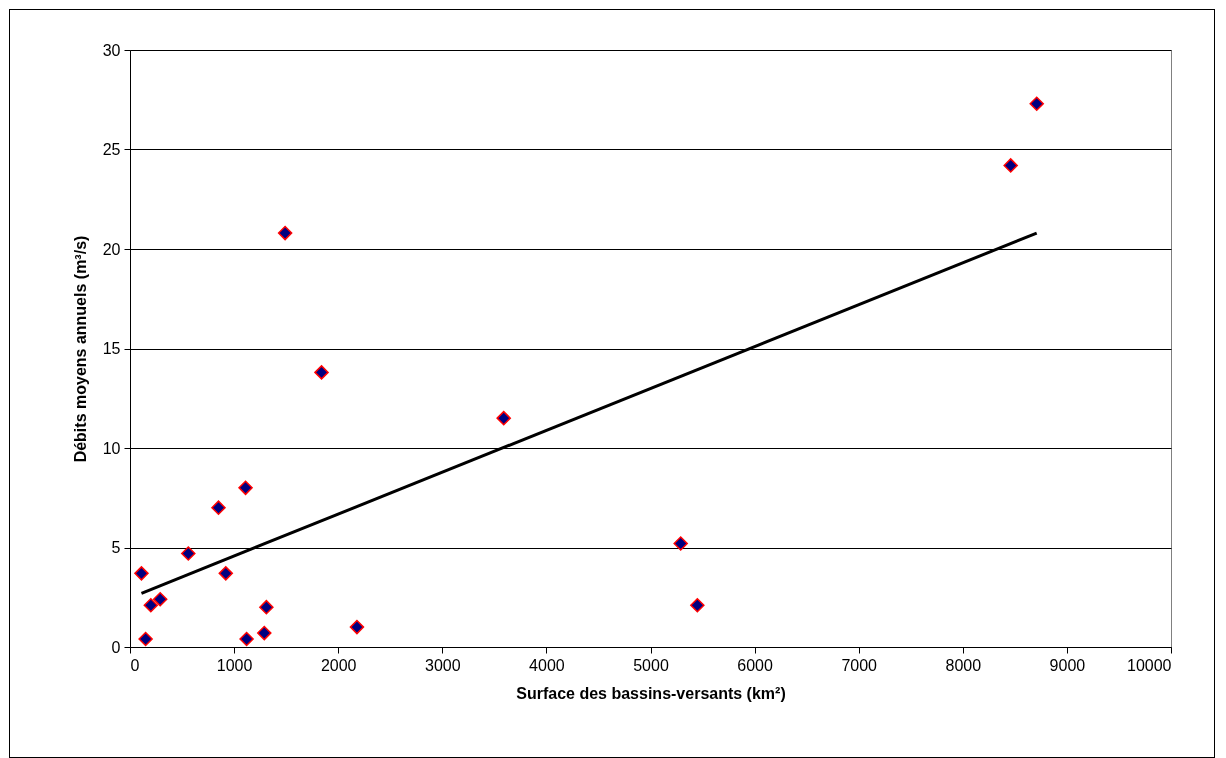 This screenshot has width=1226, height=758. What do you see at coordinates (443, 665) in the screenshot?
I see `x-tick-label: 3000` at bounding box center [443, 665].